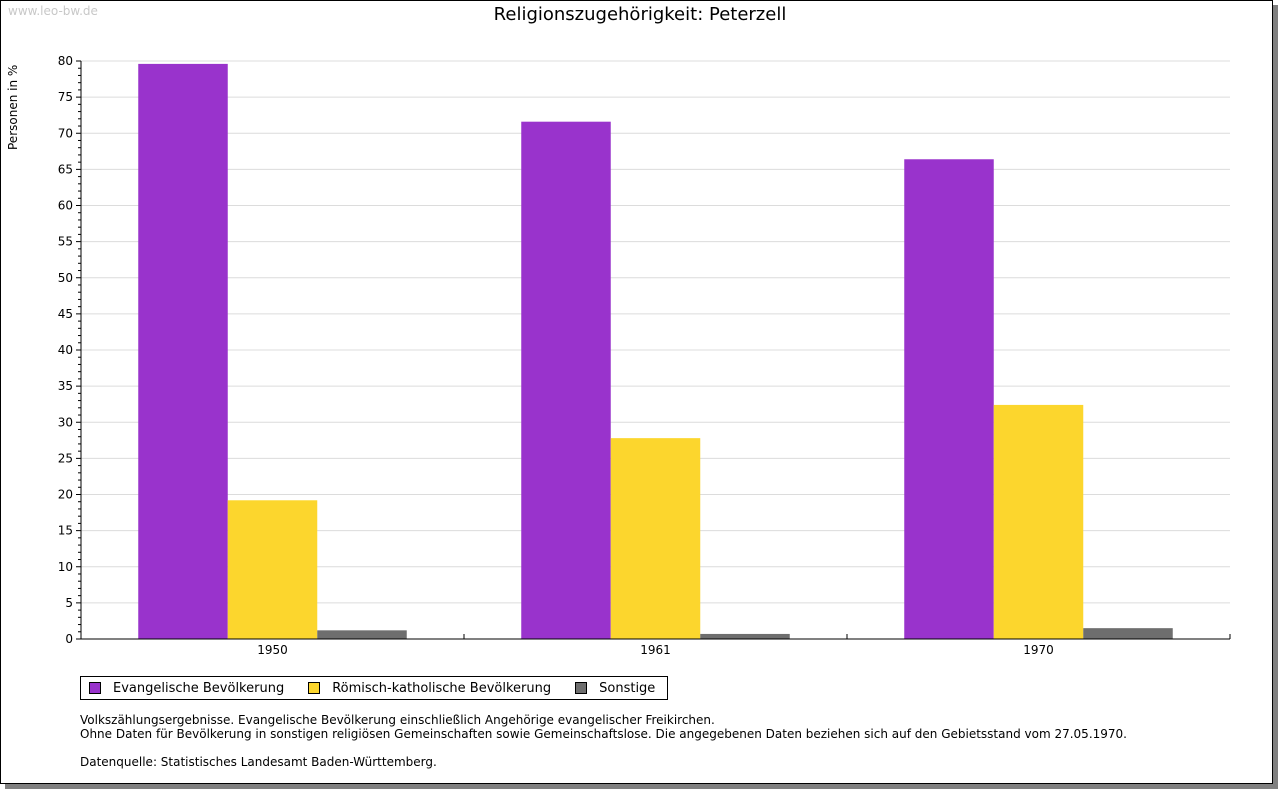 The image size is (1280, 791). What do you see at coordinates (65, 458) in the screenshot?
I see `y-tick-label: 25` at bounding box center [65, 458].